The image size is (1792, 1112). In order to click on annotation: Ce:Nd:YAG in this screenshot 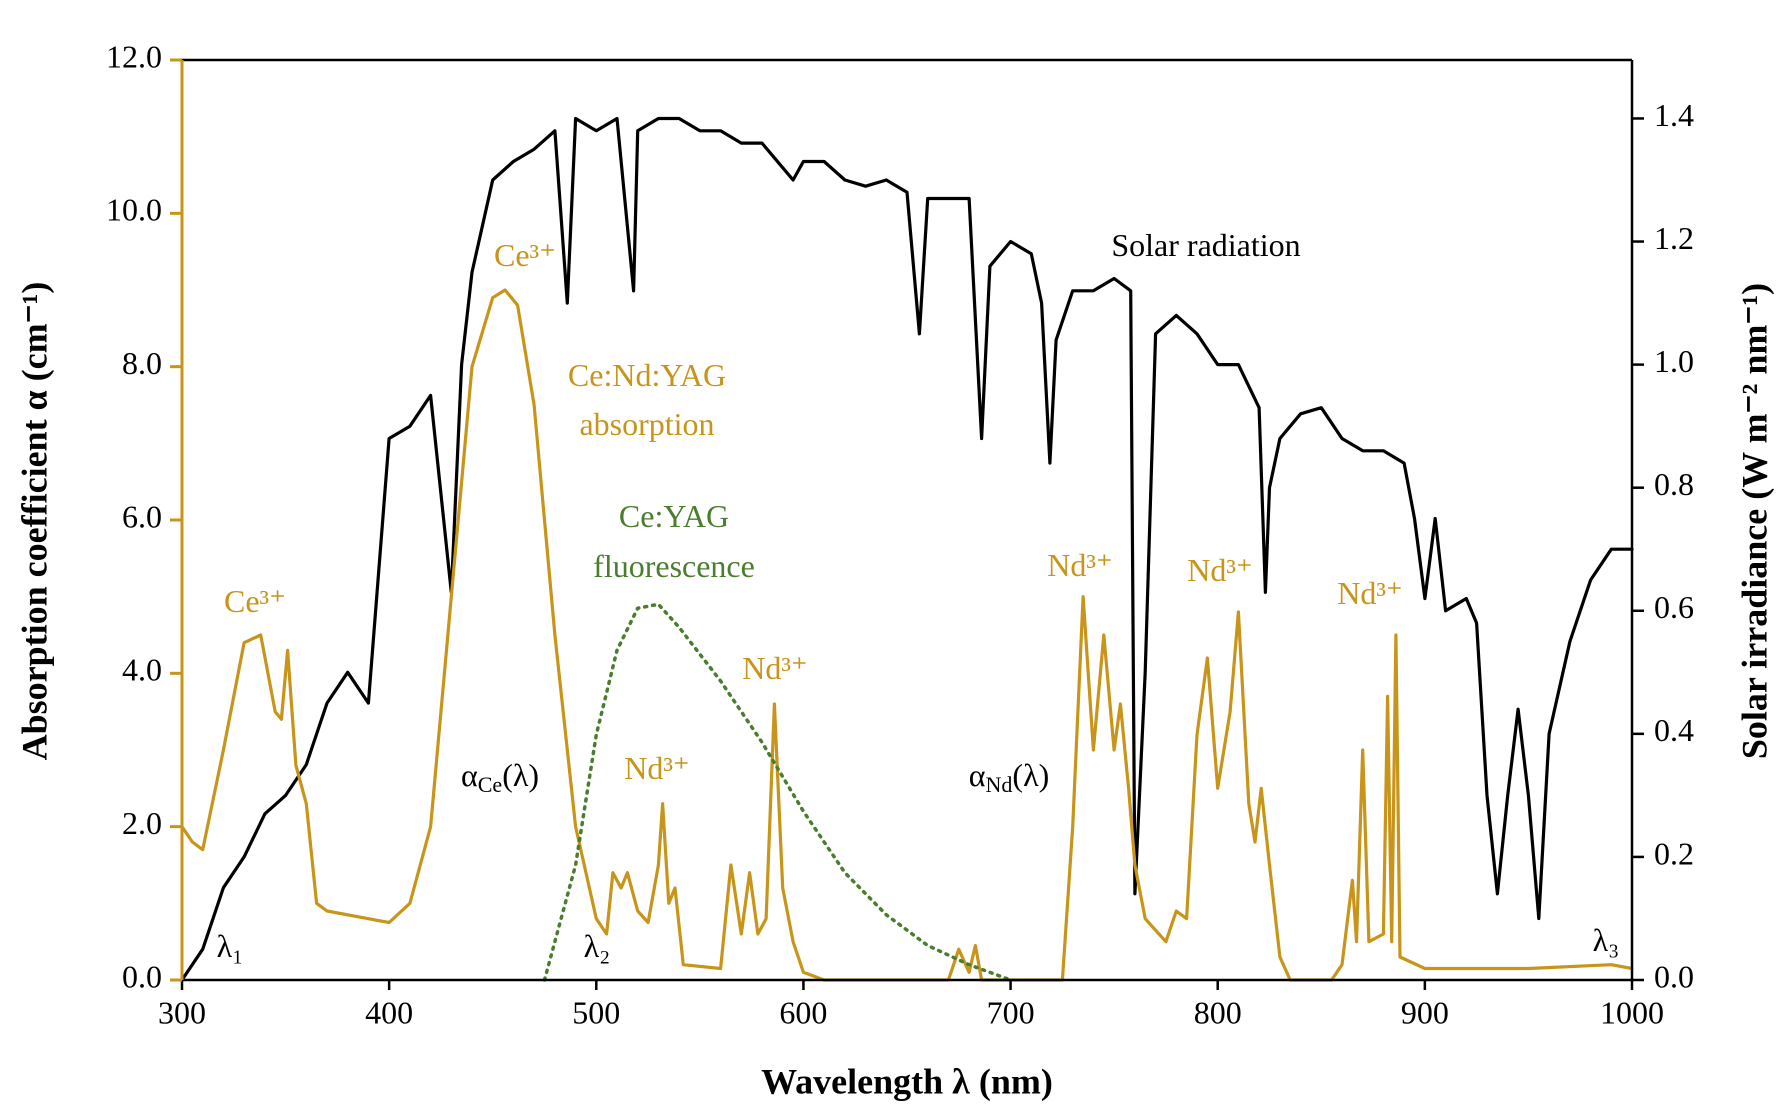, I will do `click(647, 375)`.